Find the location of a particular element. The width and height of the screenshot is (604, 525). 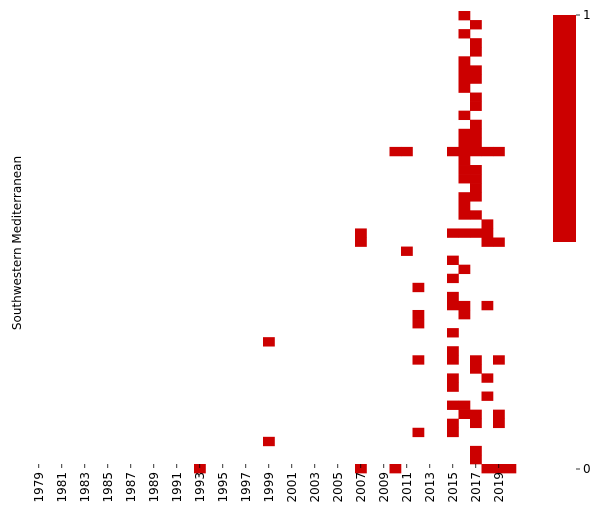

colorbar-fill is located at coordinates (564, 128).